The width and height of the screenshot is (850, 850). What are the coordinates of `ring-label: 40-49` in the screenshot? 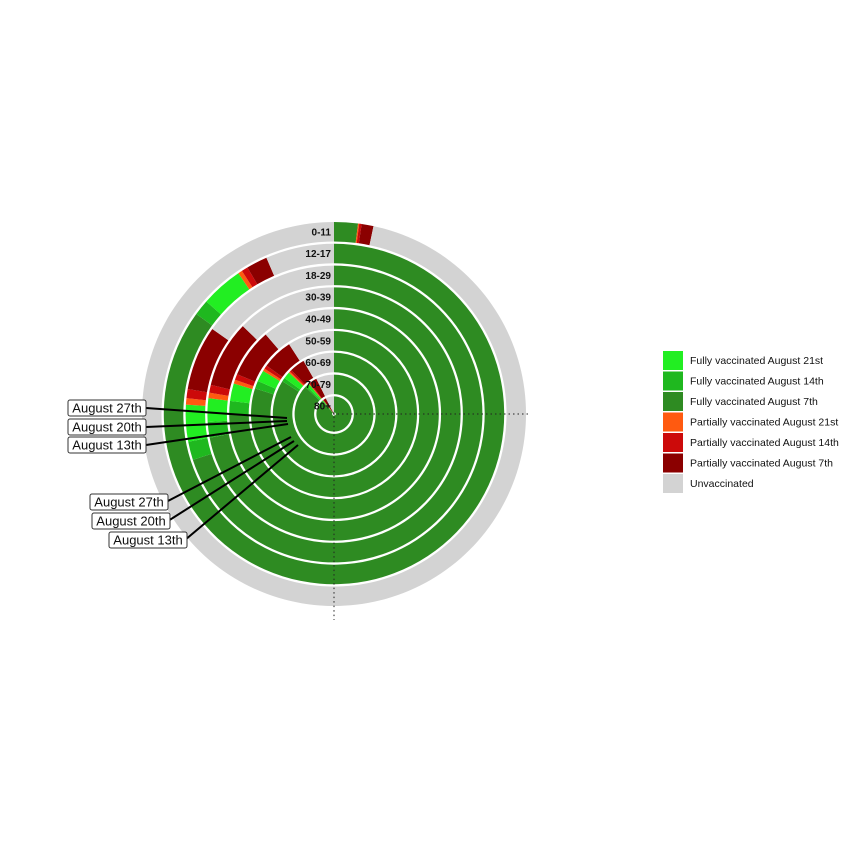 It's located at (318, 319).